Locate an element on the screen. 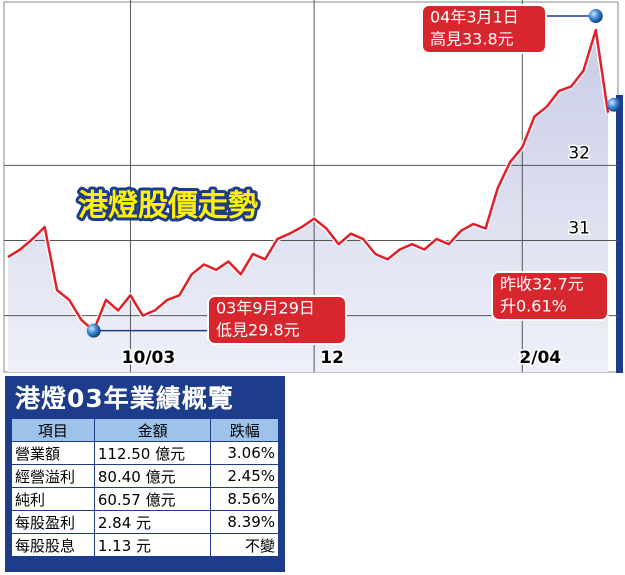 The width and height of the screenshot is (625, 575). table-cell: 60.57 億元 is located at coordinates (152, 499).